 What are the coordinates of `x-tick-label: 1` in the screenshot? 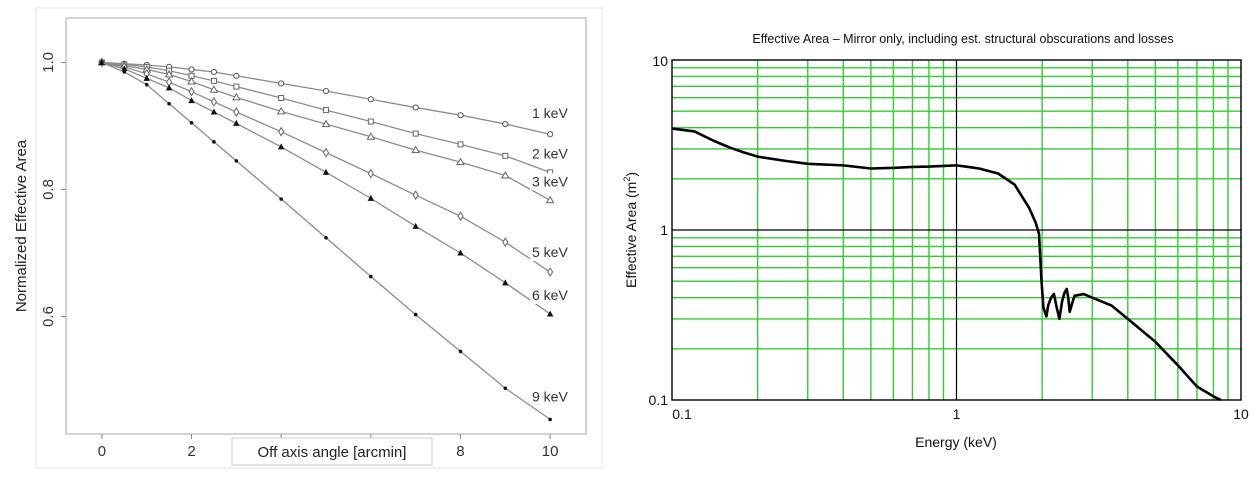 It's located at (957, 414).